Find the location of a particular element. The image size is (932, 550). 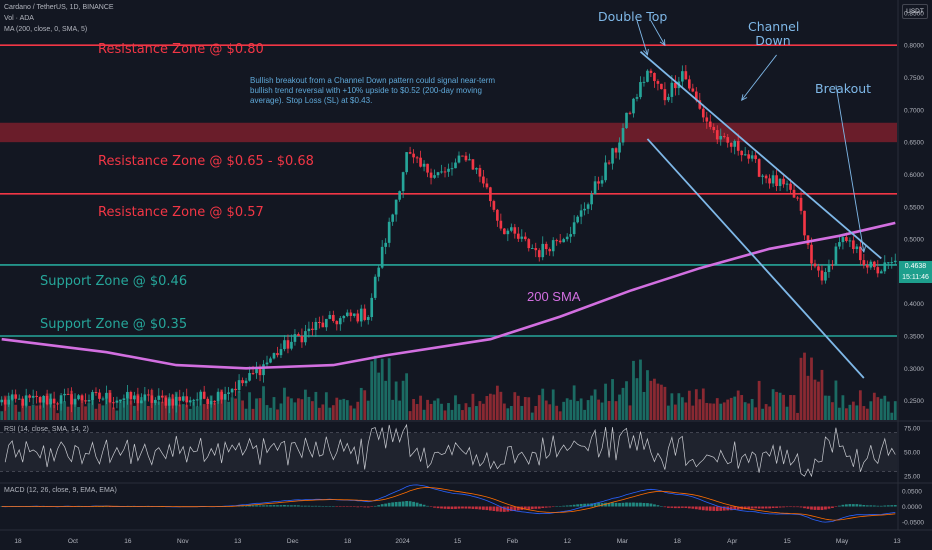

price-tick-label: 0.2500 is located at coordinates (914, 401).